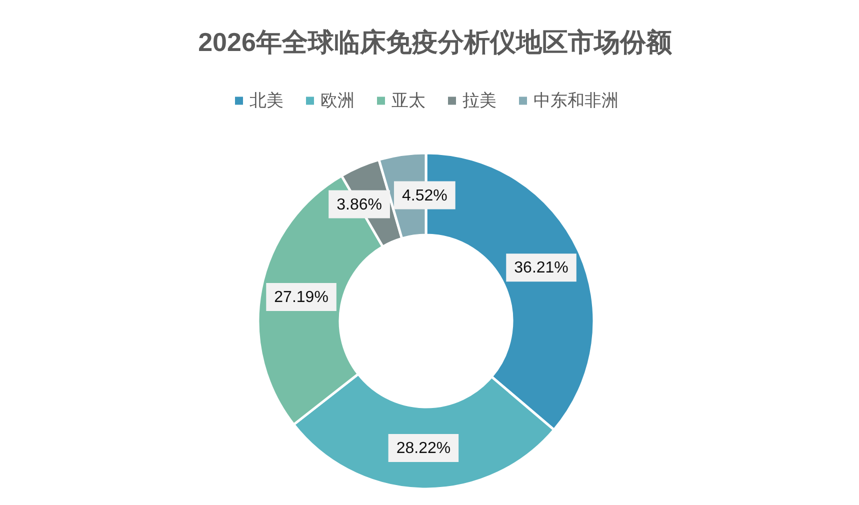 This screenshot has height=505, width=859. What do you see at coordinates (423, 448) in the screenshot?
I see `data-label: 28.22%` at bounding box center [423, 448].